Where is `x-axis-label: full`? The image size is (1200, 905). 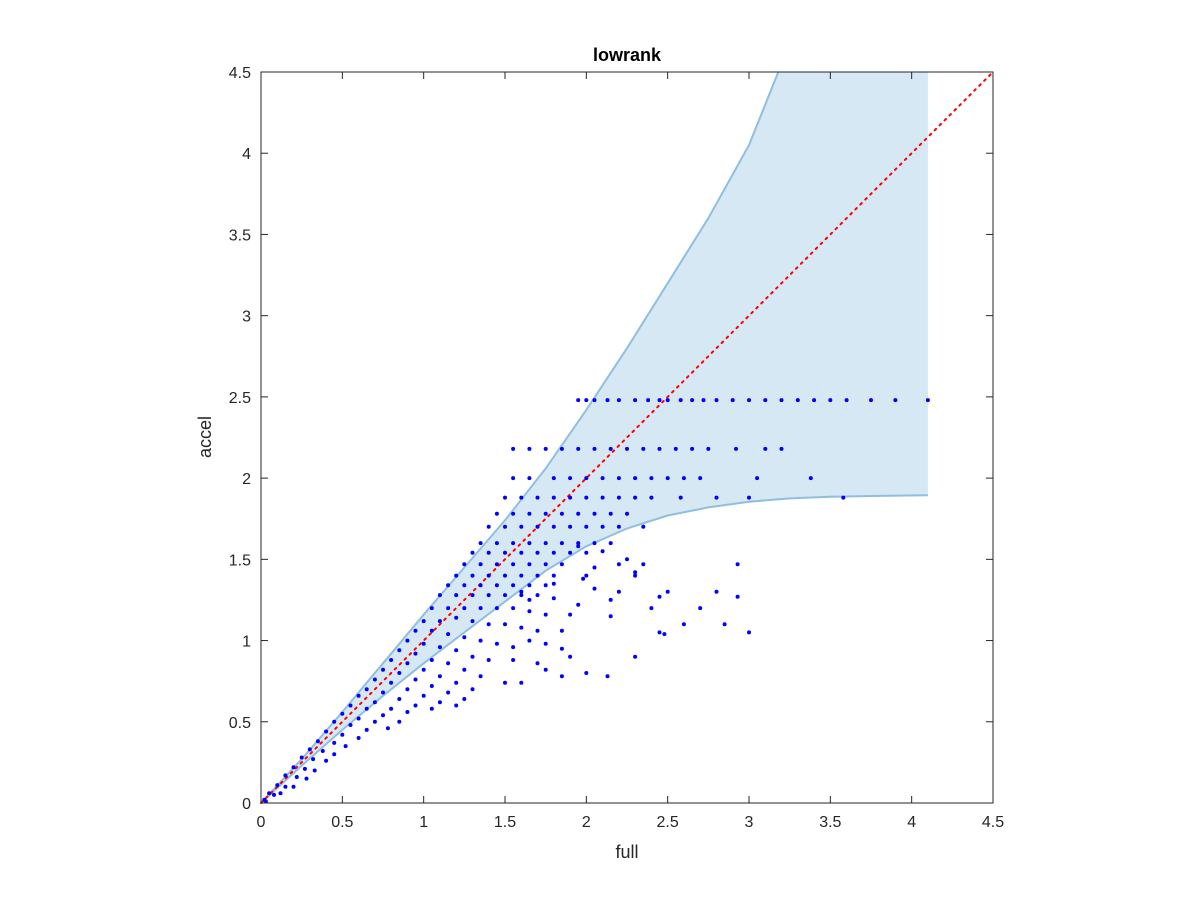 x-axis-label: full is located at coordinates (626, 852).